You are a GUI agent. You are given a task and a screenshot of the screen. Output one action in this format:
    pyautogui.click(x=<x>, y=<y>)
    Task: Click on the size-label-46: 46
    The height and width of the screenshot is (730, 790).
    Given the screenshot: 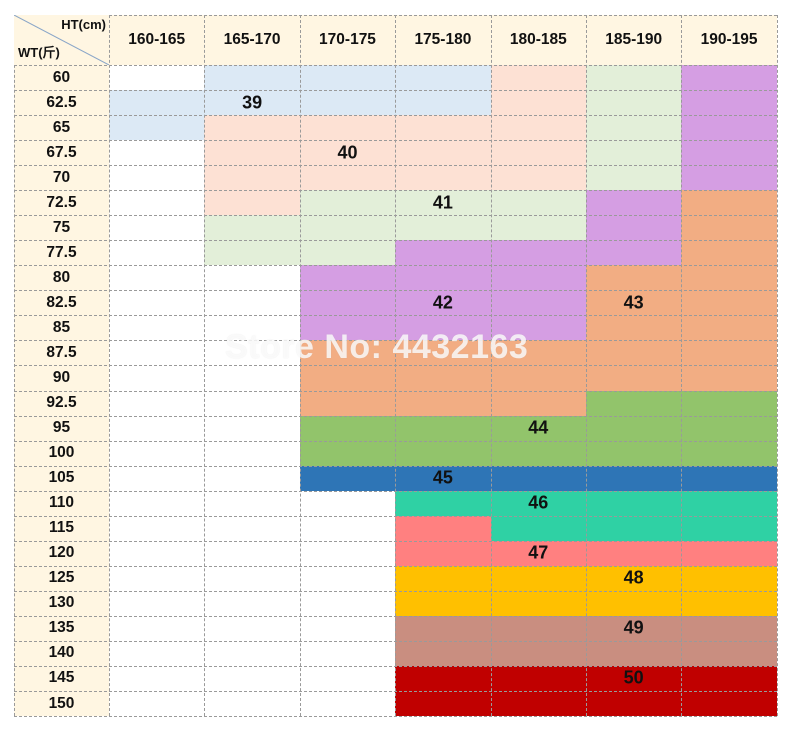 What is the action you would take?
    pyautogui.click(x=538, y=502)
    